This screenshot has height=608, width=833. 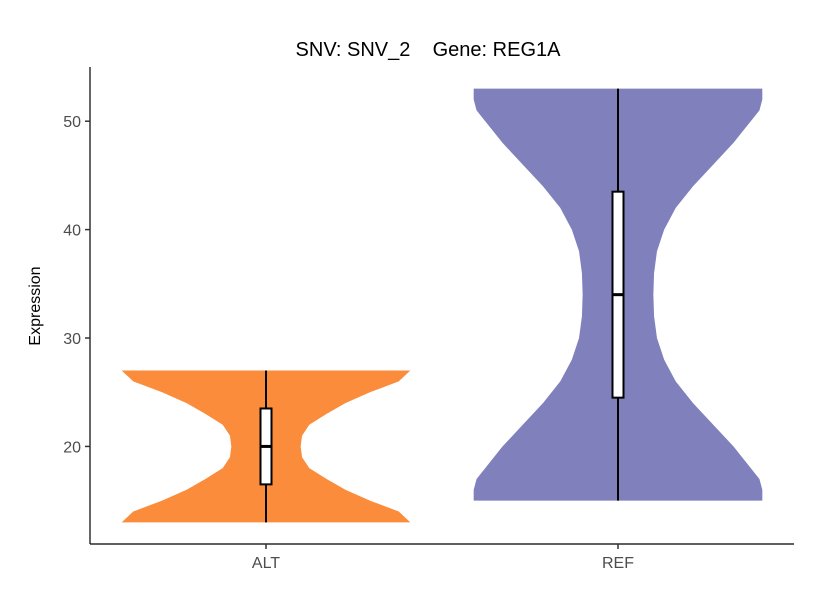 What do you see at coordinates (72, 231) in the screenshot?
I see `y-tick-label: 40` at bounding box center [72, 231].